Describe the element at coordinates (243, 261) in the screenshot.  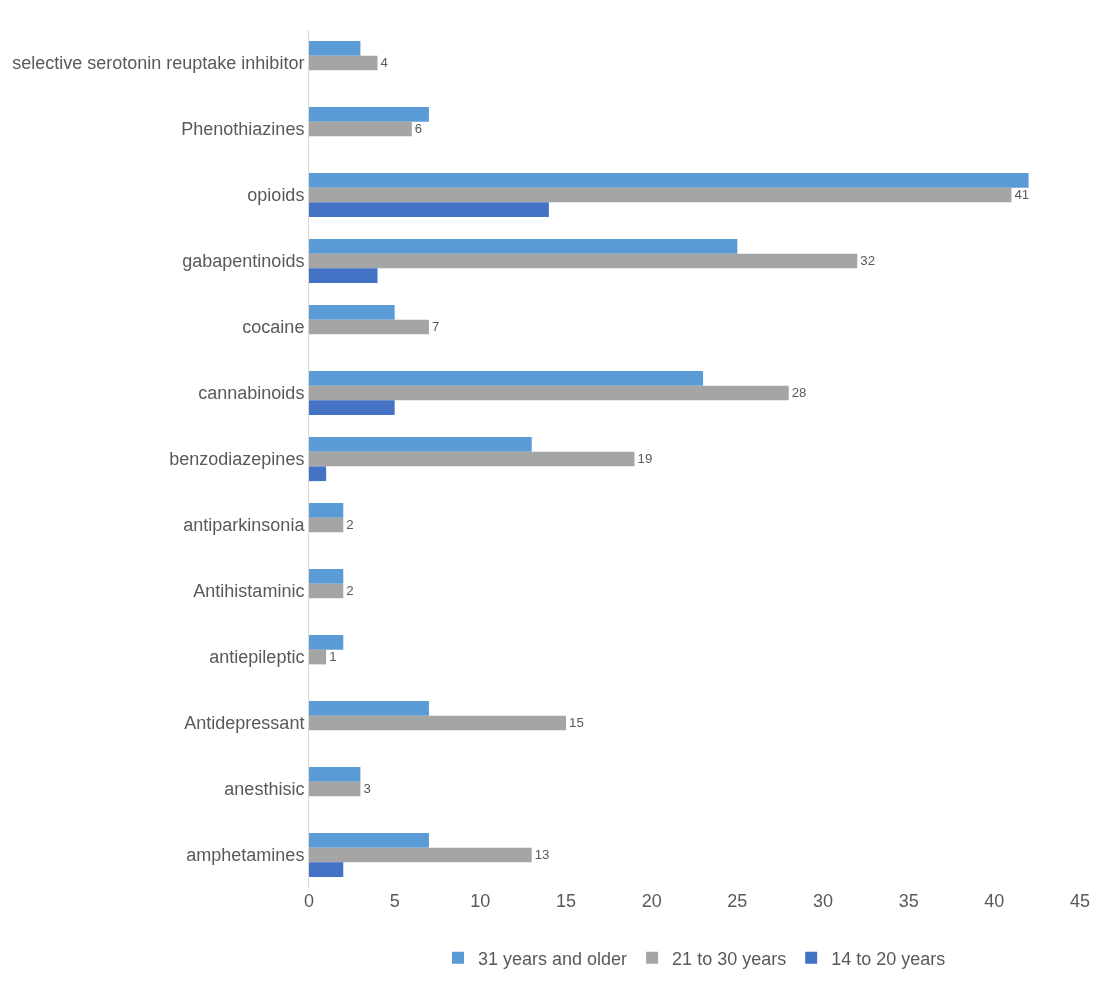
I see `y-tick-label: gabapentinoids` at that location.